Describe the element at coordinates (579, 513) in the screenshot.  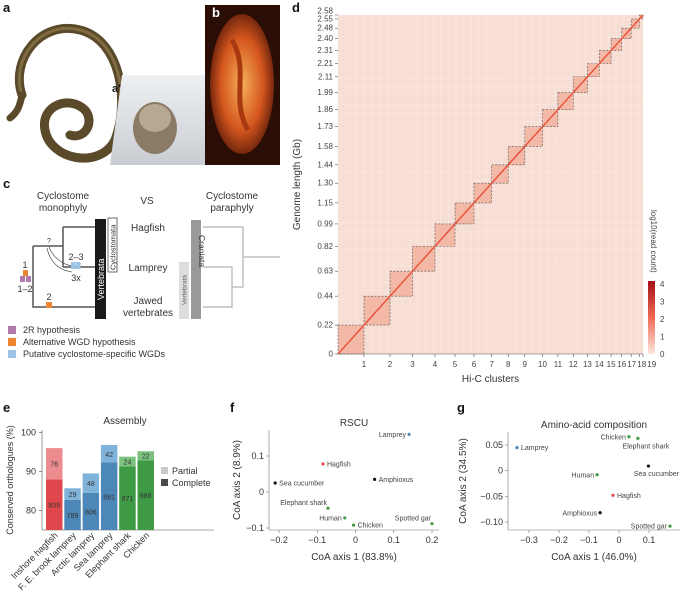
I see `point-label: Amphioxus` at that location.